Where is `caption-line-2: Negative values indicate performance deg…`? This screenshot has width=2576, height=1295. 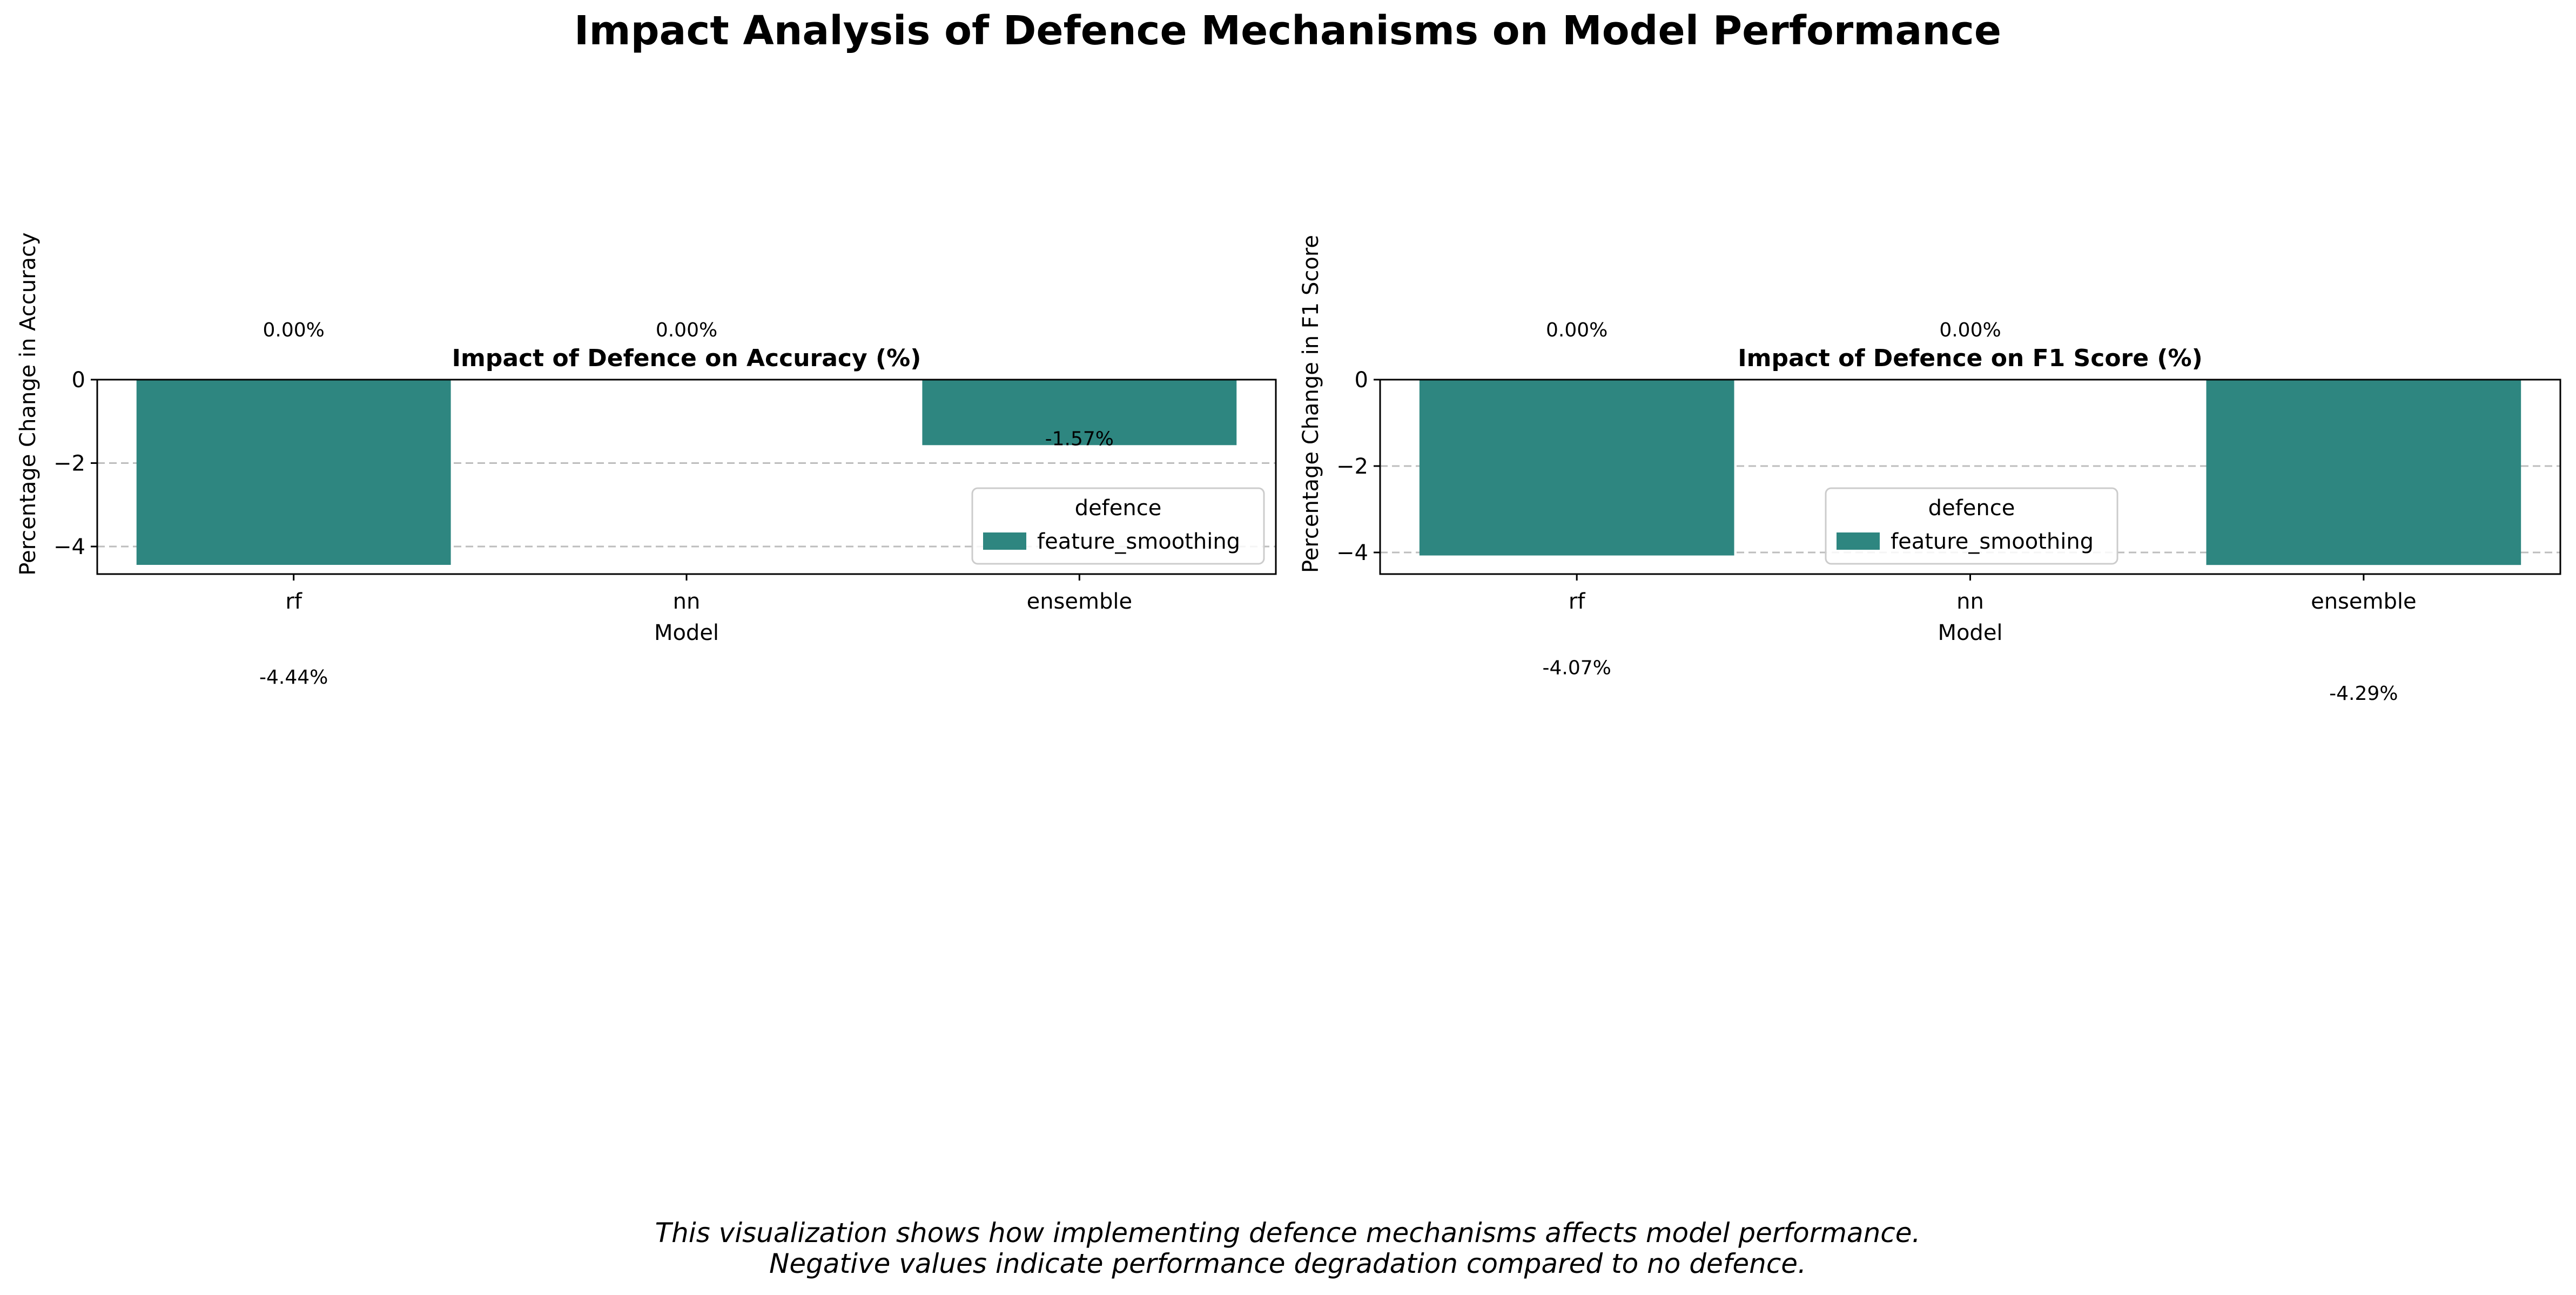
caption-line-2: Negative values indicate performance deg… is located at coordinates (1287, 1263).